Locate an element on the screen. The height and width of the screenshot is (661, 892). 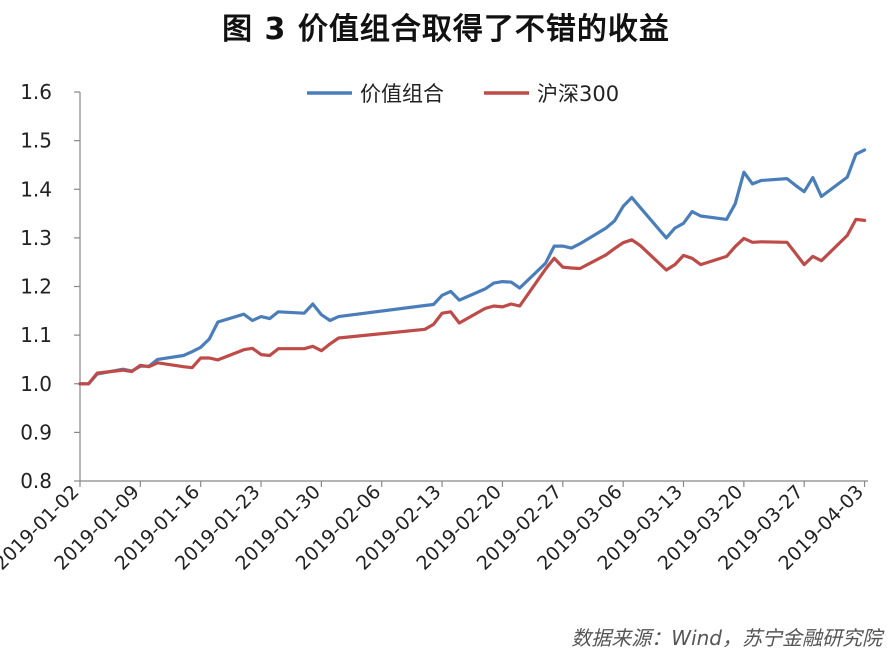
y-tick-label: 1.3 is located at coordinates (36, 238).